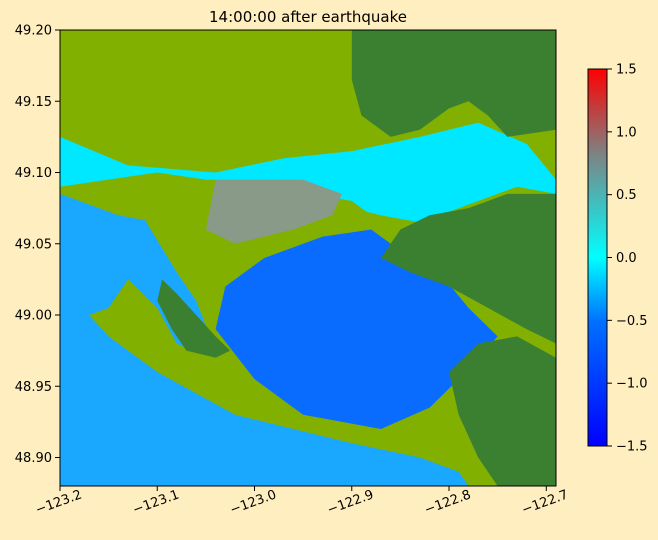 This screenshot has height=540, width=658. What do you see at coordinates (273, 211) in the screenshot?
I see `region-marsh-grey-zone` at bounding box center [273, 211].